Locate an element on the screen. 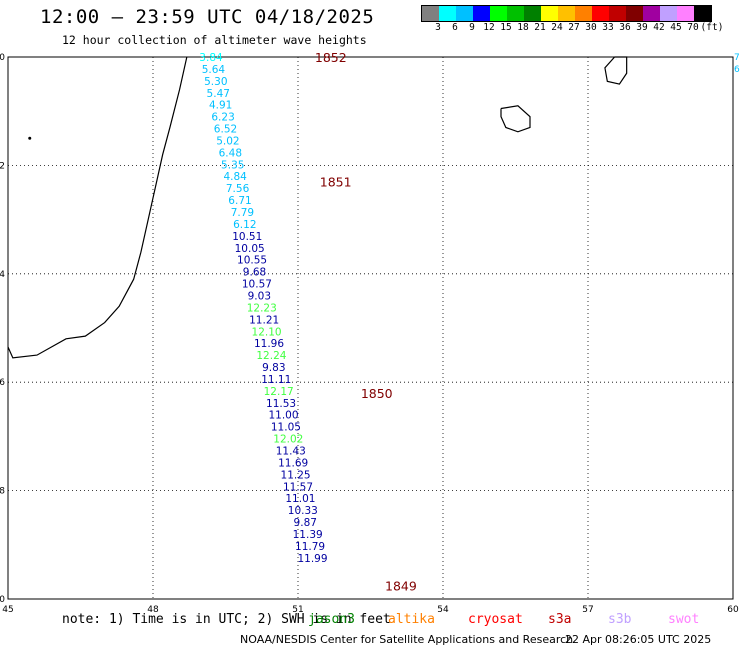 Image resolution: width=740 pixels, height=650 pixels. wave-height-value: 5.35 is located at coordinates (232, 165).